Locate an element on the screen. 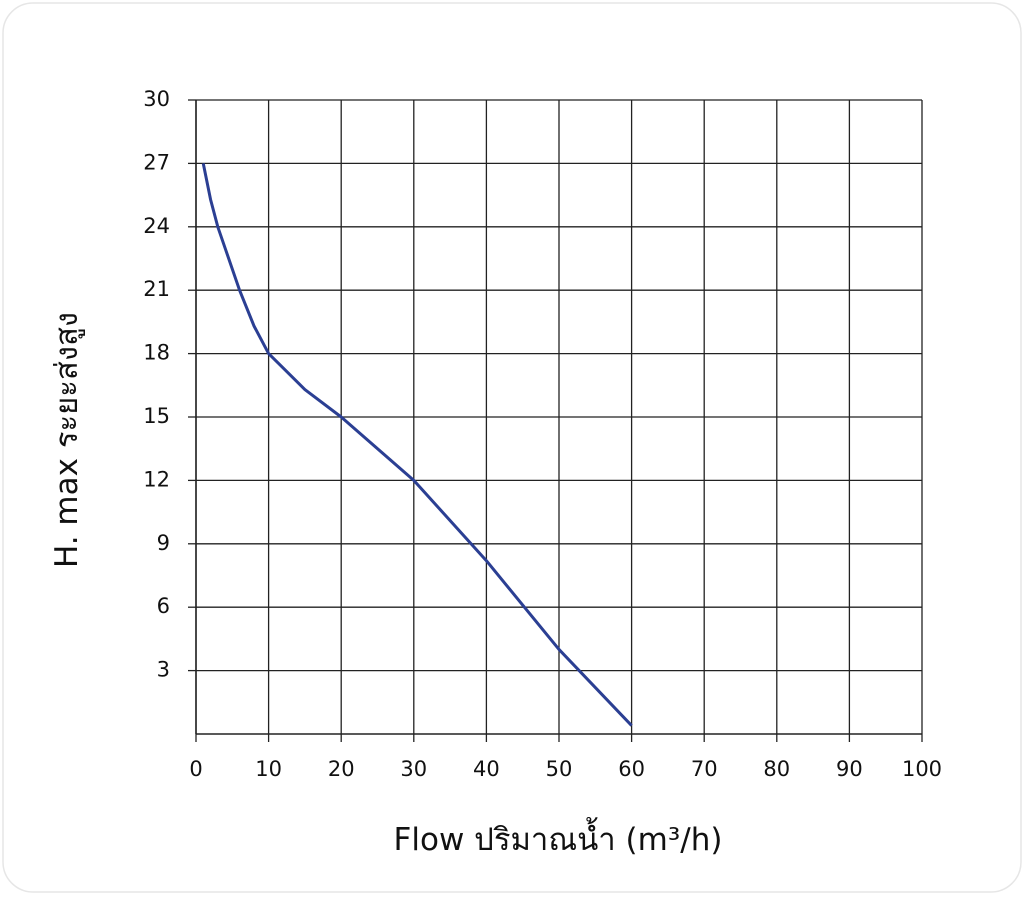  x-tick-label: 90 is located at coordinates (849, 769).